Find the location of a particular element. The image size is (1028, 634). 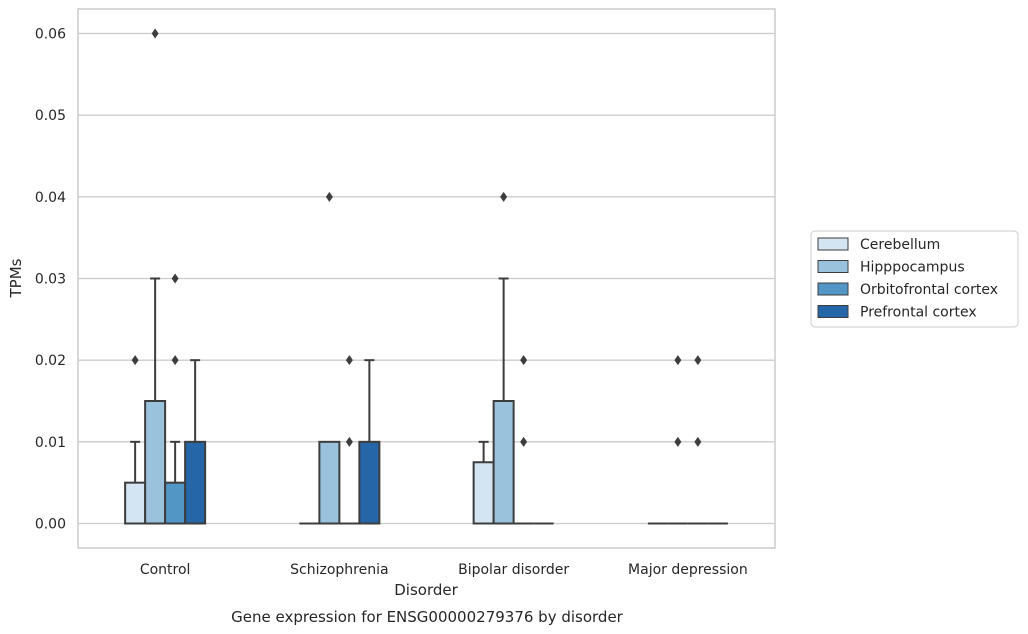

x-tick-label: Bipolar disorder is located at coordinates (513, 570).